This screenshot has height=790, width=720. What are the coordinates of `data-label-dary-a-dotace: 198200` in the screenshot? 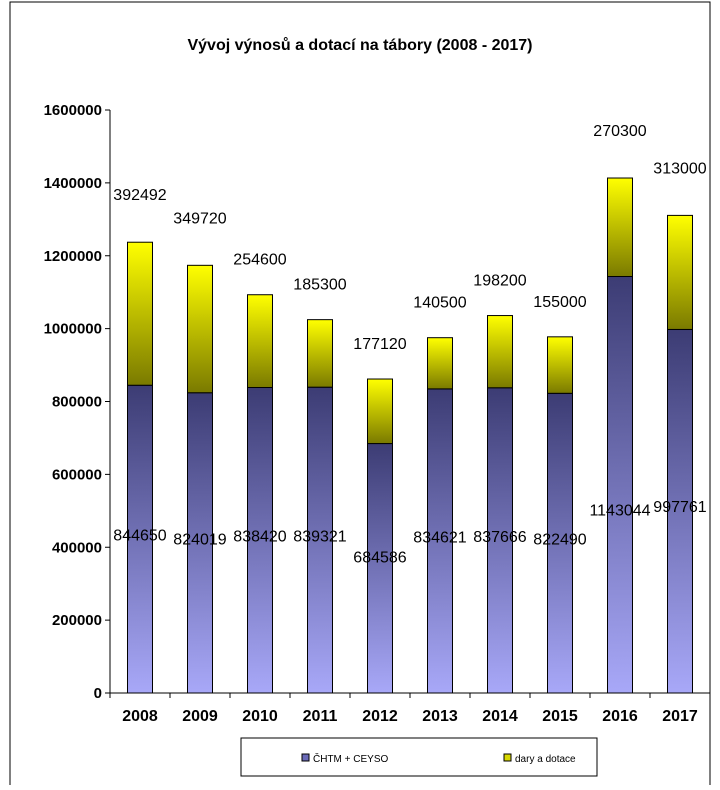 It's located at (499, 281).